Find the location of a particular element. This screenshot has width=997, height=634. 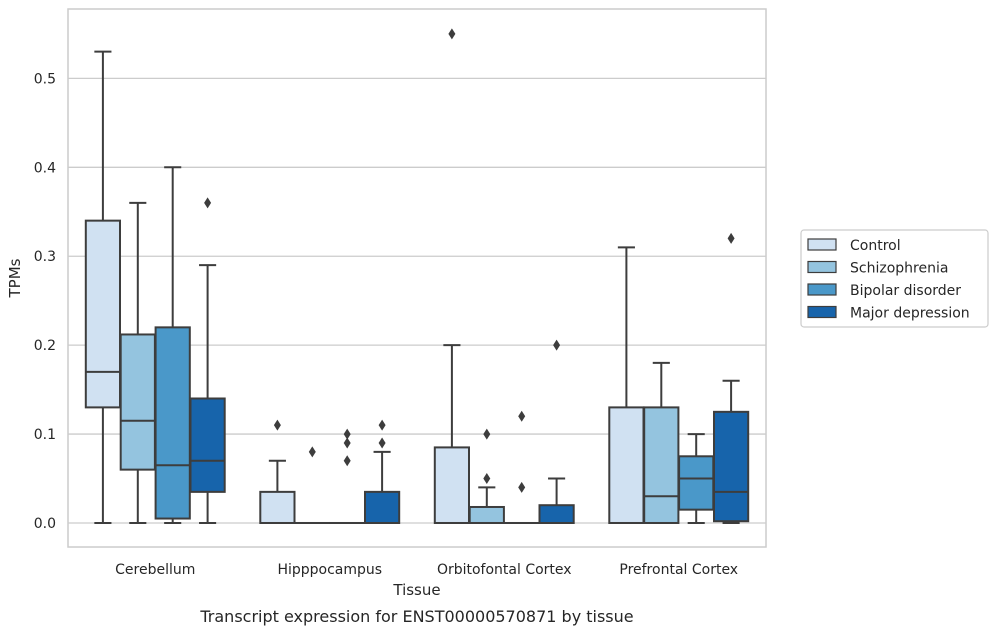

x-tick-label: Cerebellum is located at coordinates (155, 570).